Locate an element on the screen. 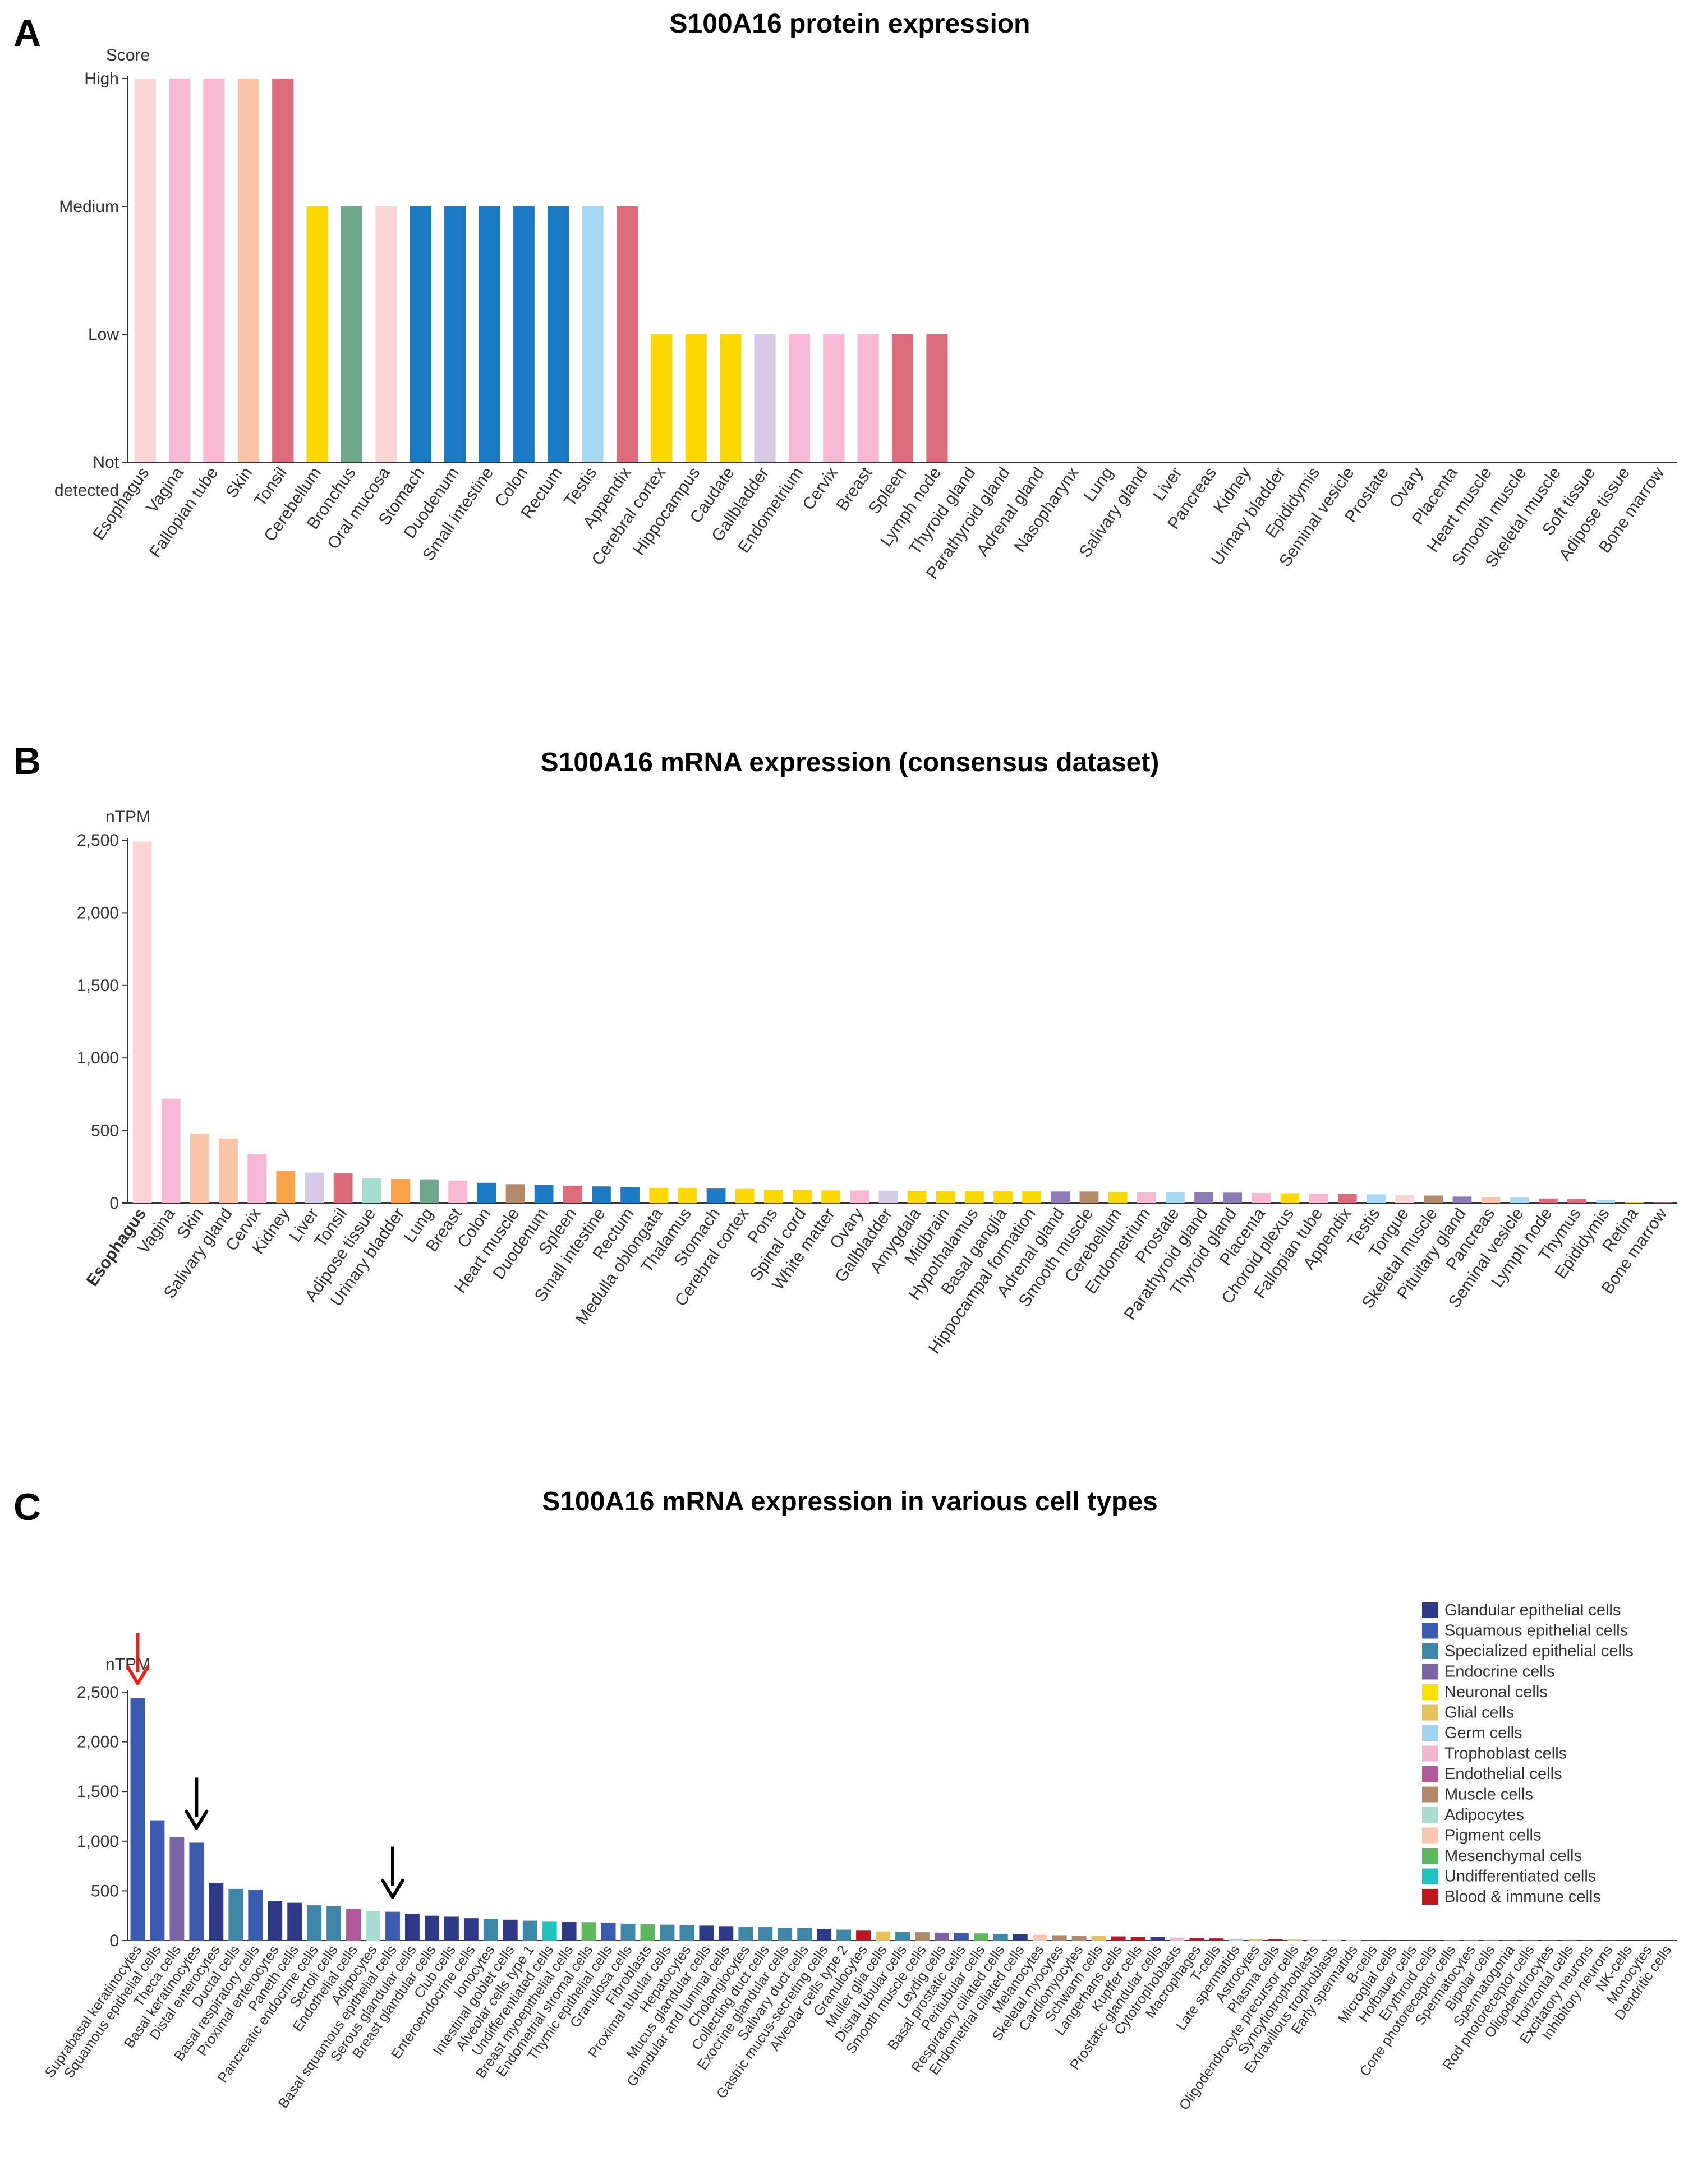 The width and height of the screenshot is (1693, 2184). bar-gallbladder is located at coordinates (765, 398).